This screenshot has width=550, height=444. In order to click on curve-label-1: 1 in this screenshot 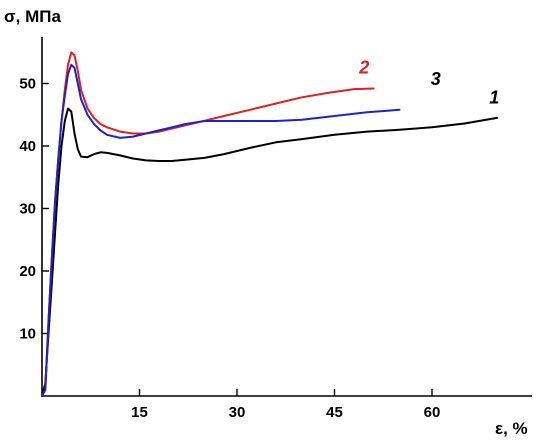, I will do `click(494, 98)`.